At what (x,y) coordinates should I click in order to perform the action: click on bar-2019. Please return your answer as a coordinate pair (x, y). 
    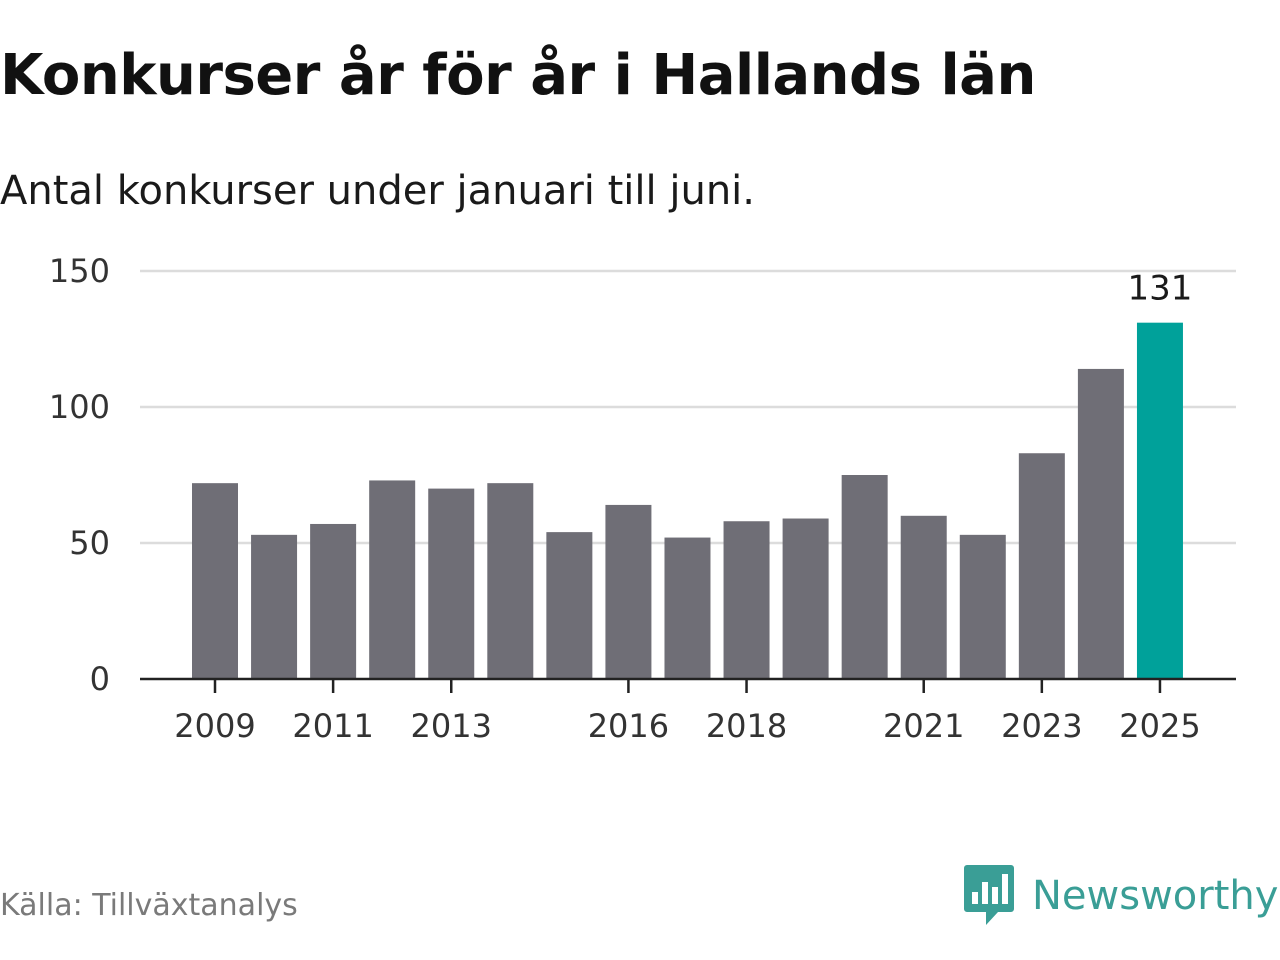
    Looking at the image, I should click on (805, 598).